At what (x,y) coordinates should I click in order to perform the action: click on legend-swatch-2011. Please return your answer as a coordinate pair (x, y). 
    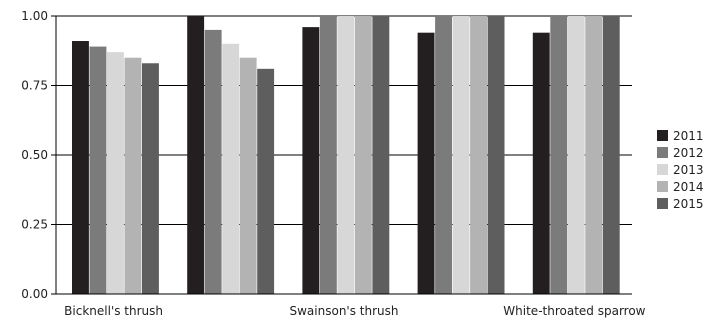
    Looking at the image, I should click on (662, 135).